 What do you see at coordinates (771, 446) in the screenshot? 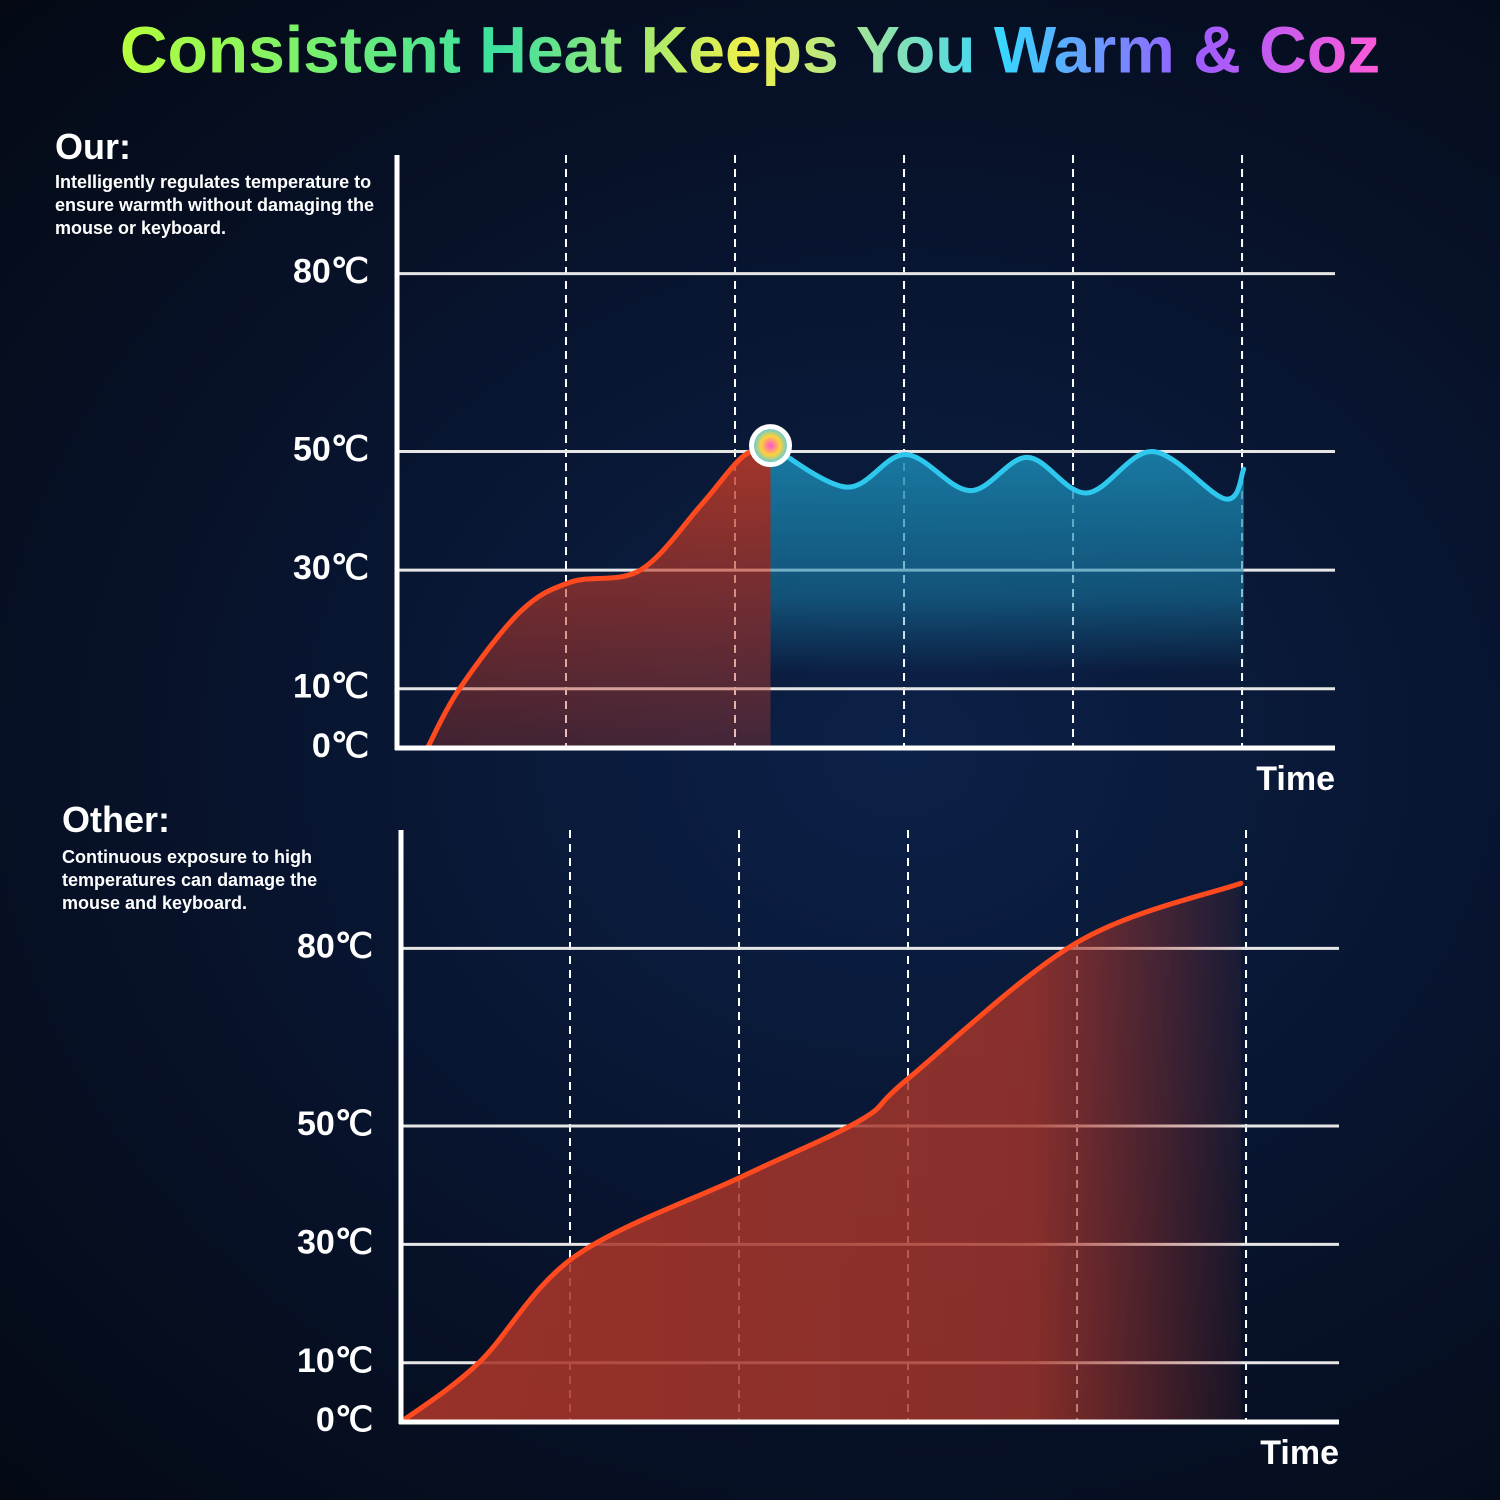
I see `junction-dot` at bounding box center [771, 446].